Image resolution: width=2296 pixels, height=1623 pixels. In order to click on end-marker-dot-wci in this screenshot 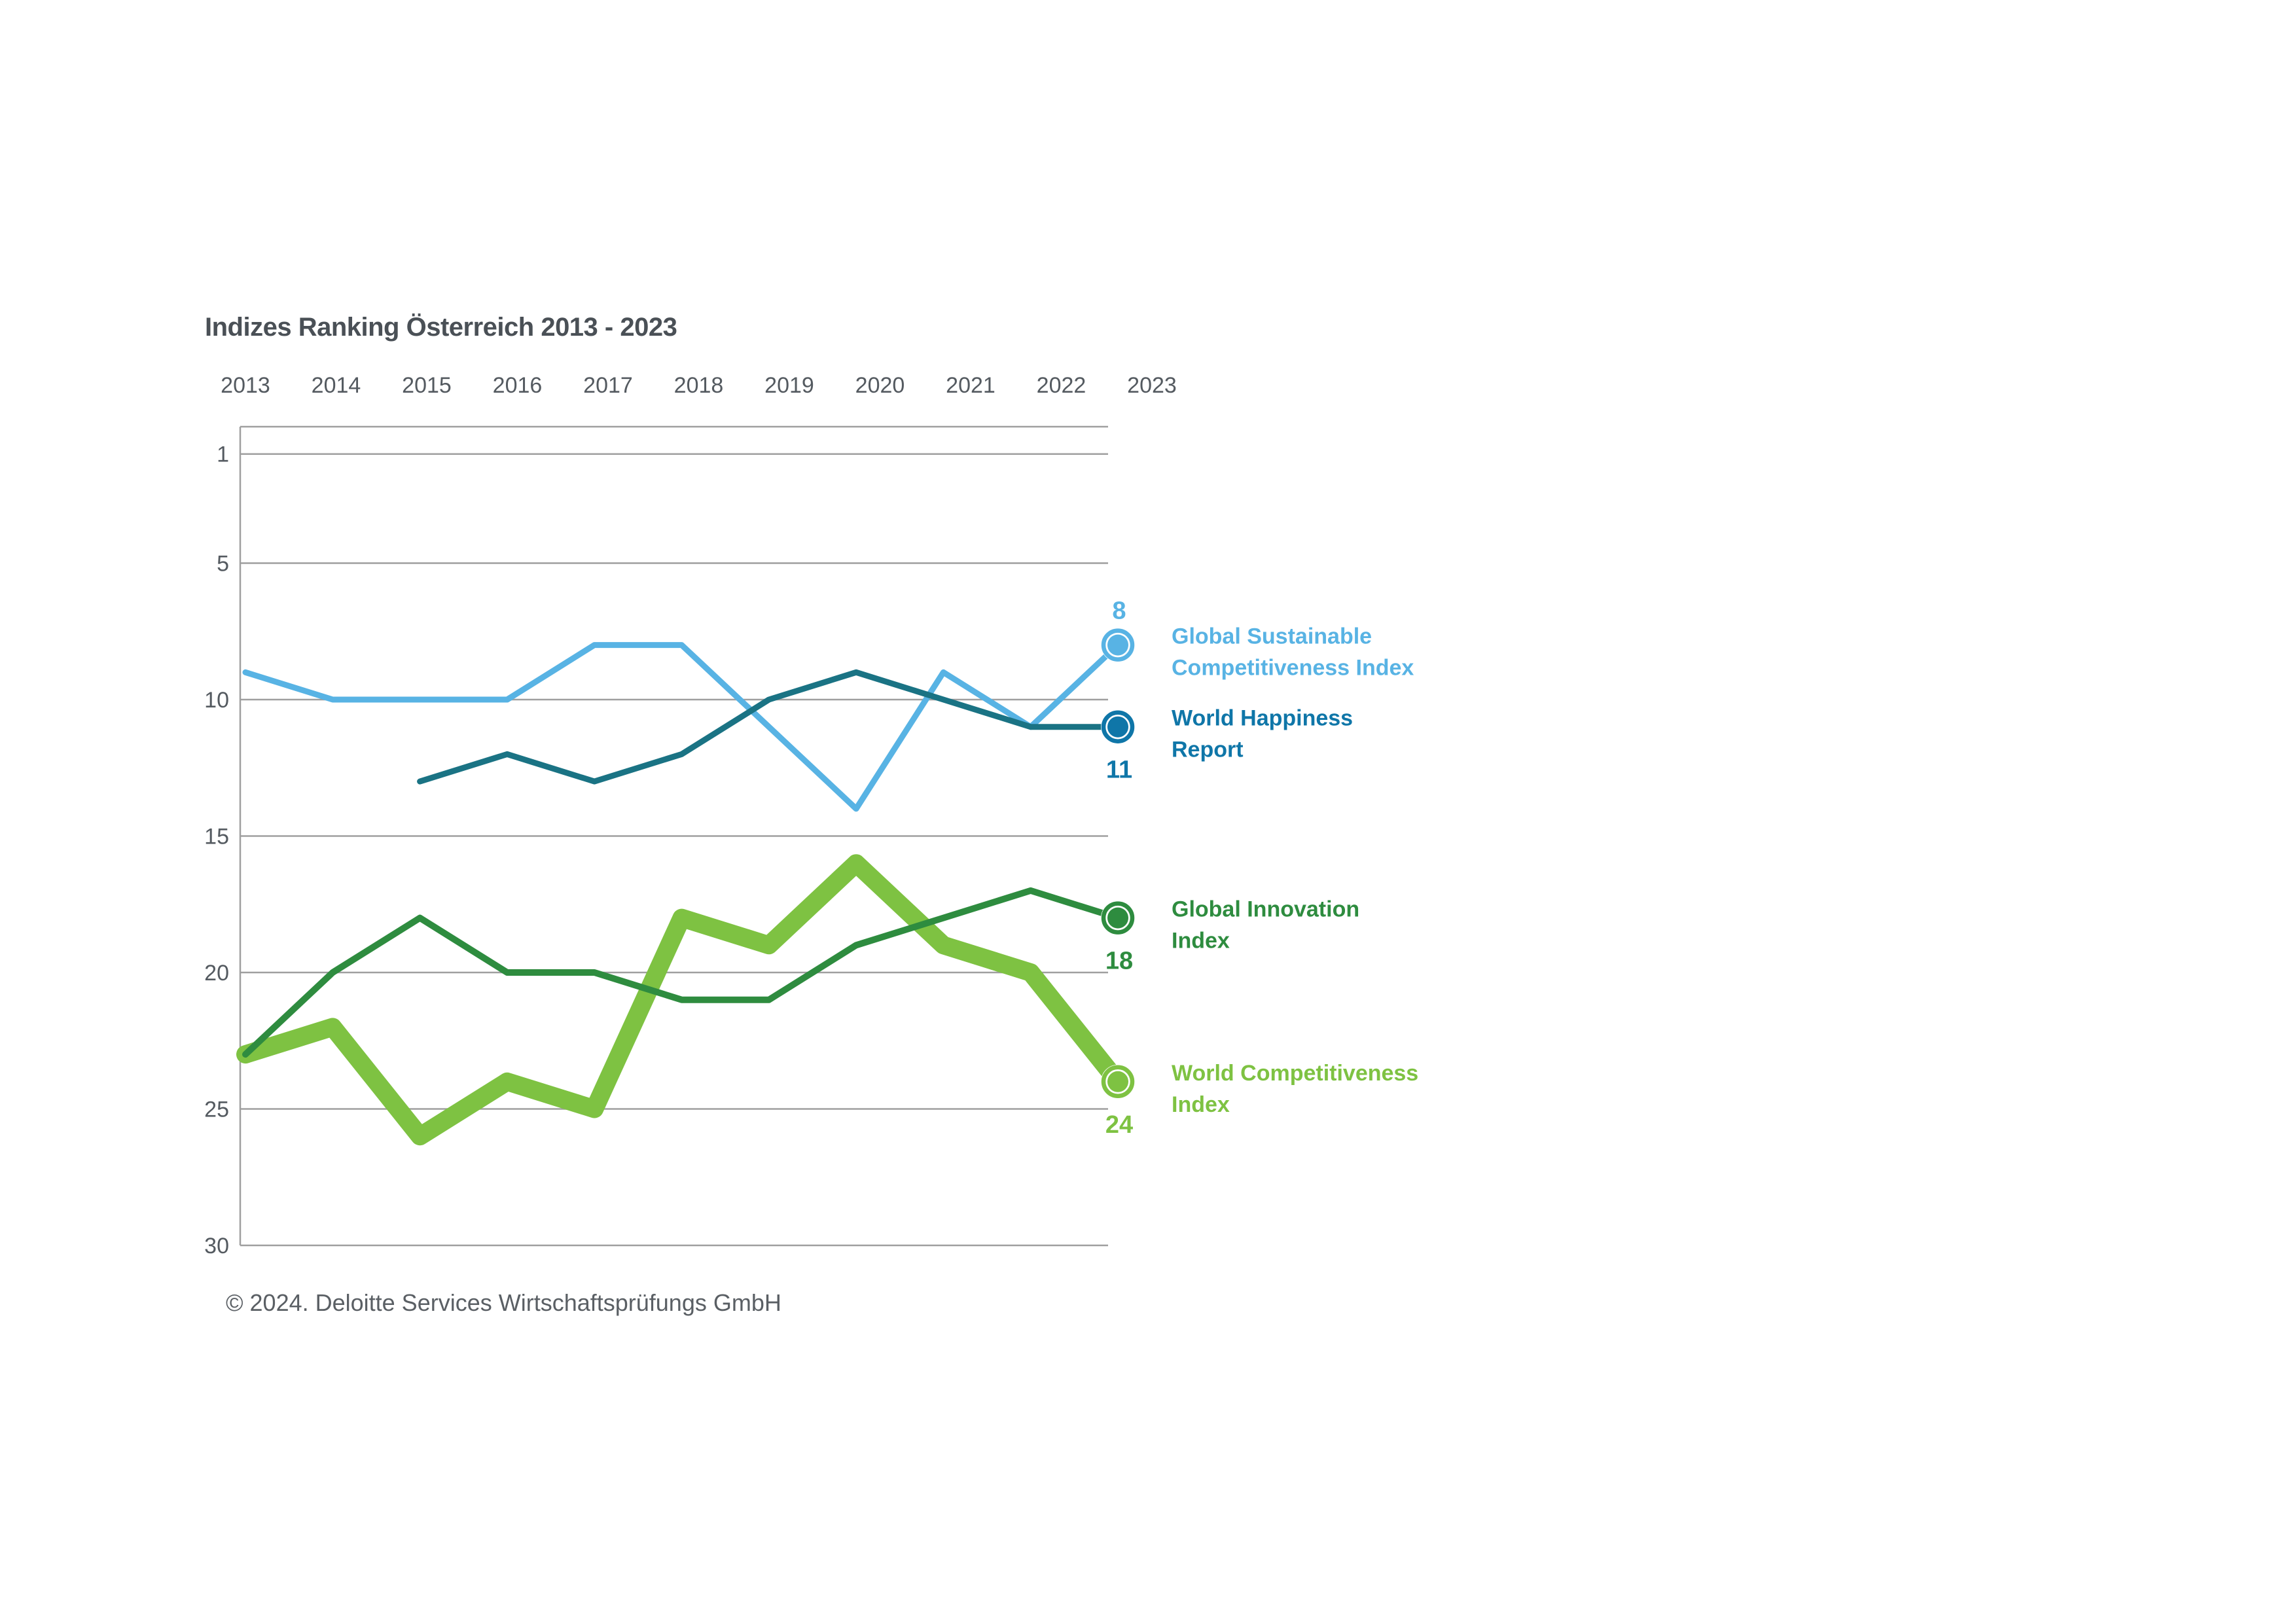, I will do `click(1117, 1081)`.